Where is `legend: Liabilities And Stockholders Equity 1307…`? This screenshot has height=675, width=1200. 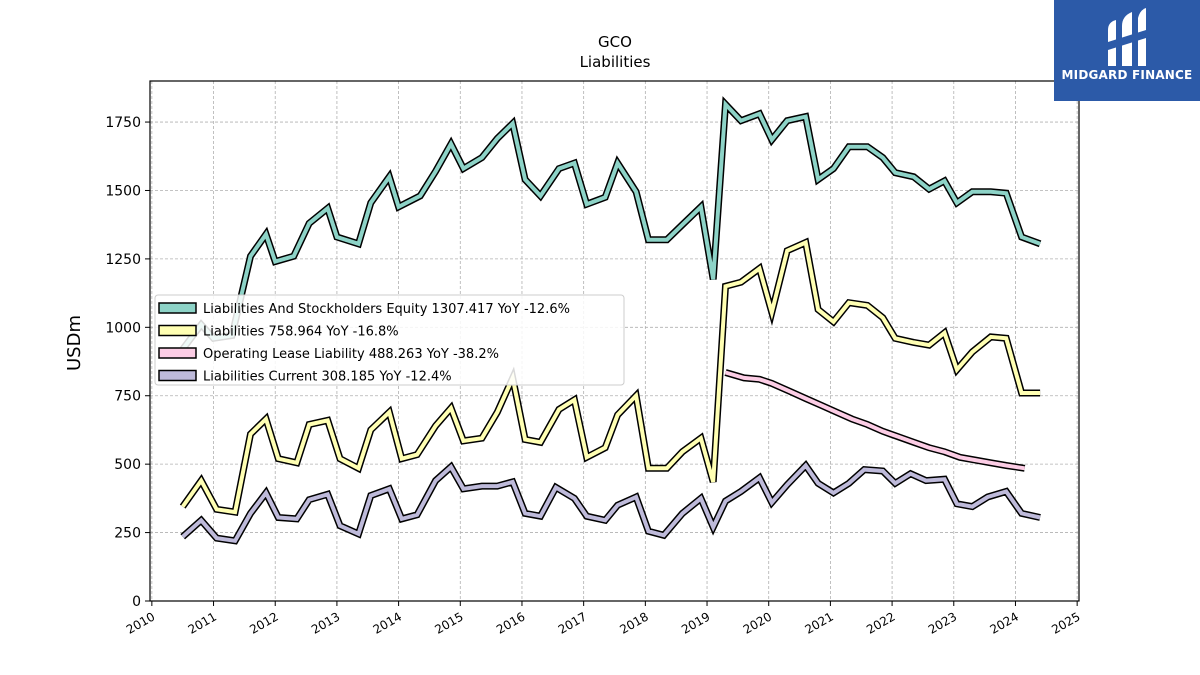 legend: Liabilities And Stockholders Equity 1307… is located at coordinates (389, 340).